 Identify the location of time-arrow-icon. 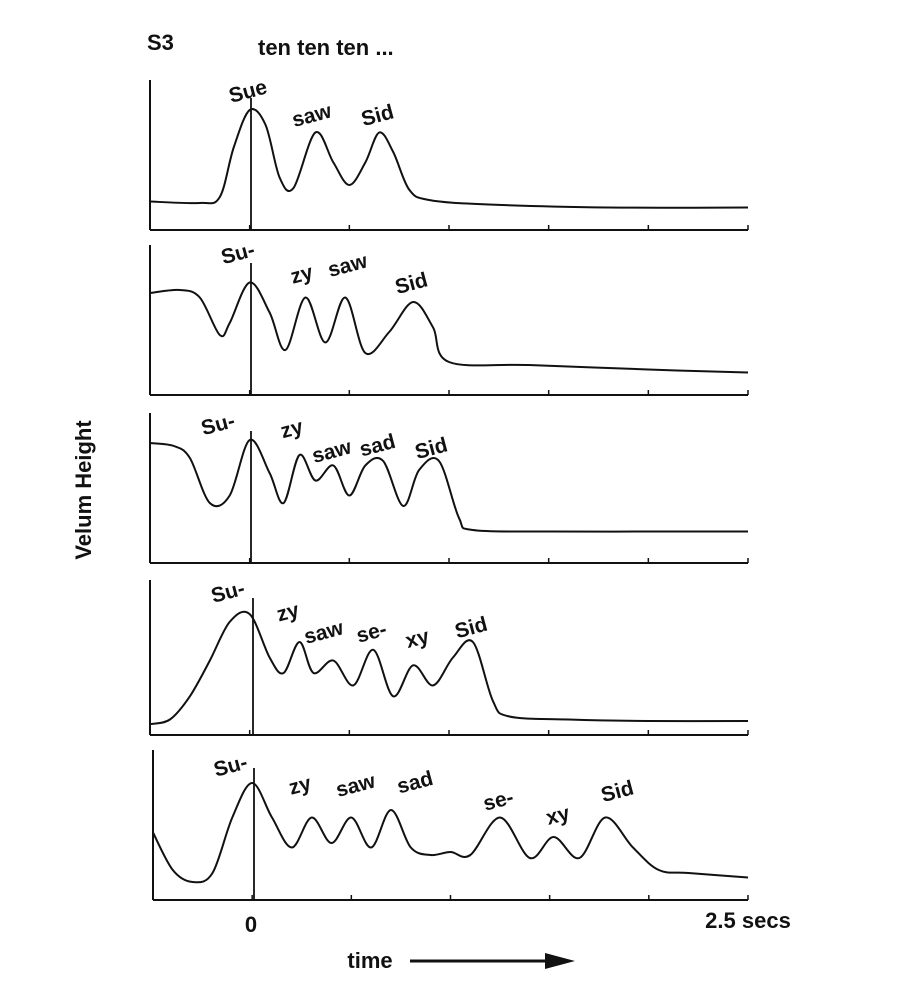
(492, 961).